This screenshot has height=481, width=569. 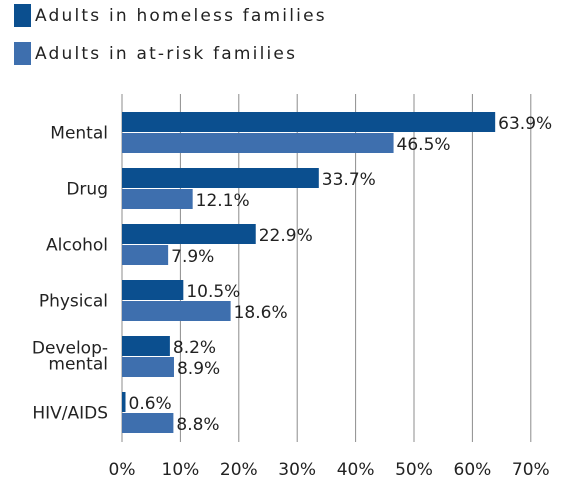 What do you see at coordinates (166, 53) in the screenshot?
I see `legend-label-at-risk: Adults in at-risk families` at bounding box center [166, 53].